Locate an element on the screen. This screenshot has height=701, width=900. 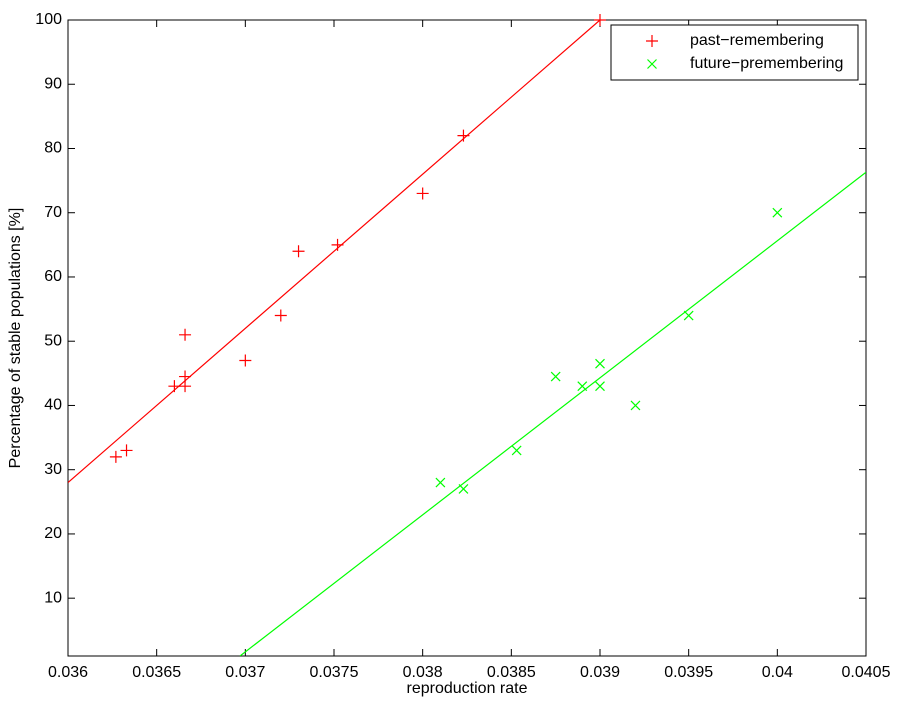
x-tick-label: 0.039 is located at coordinates (600, 672).